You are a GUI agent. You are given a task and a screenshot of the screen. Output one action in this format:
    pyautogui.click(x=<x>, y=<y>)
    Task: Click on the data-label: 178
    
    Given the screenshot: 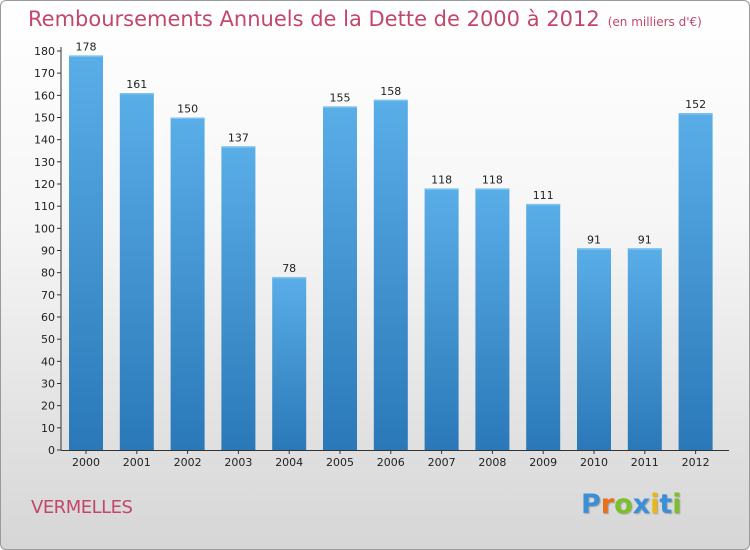 What is the action you would take?
    pyautogui.click(x=86, y=46)
    